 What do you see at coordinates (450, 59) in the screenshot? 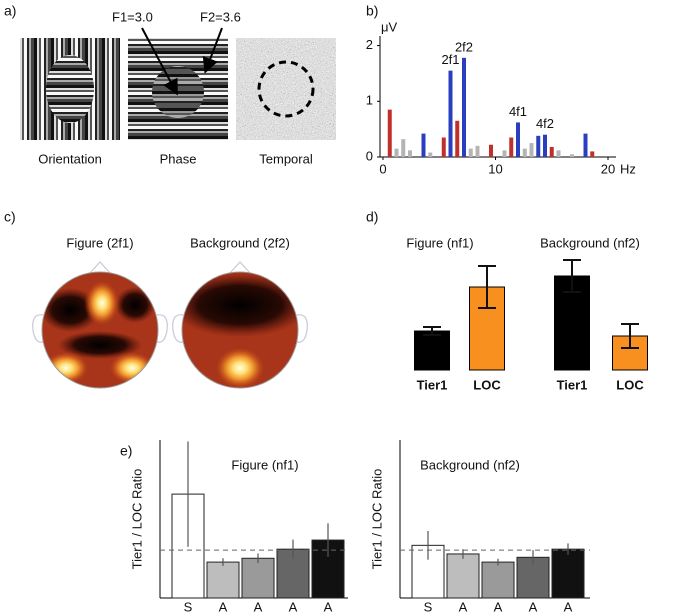
I see `annotation: 2f1` at bounding box center [450, 59].